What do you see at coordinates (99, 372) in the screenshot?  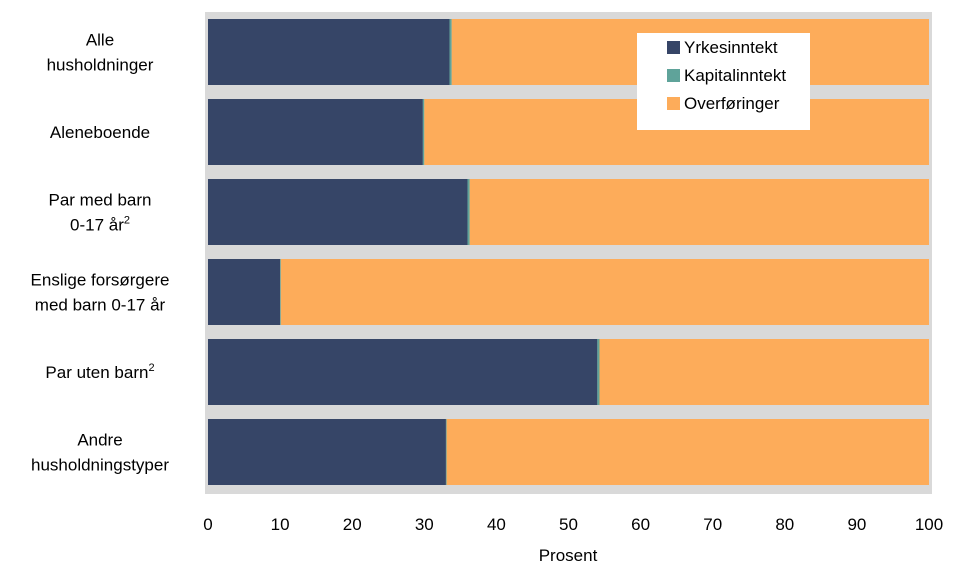 I see `category-label: Par uten barn2` at bounding box center [99, 372].